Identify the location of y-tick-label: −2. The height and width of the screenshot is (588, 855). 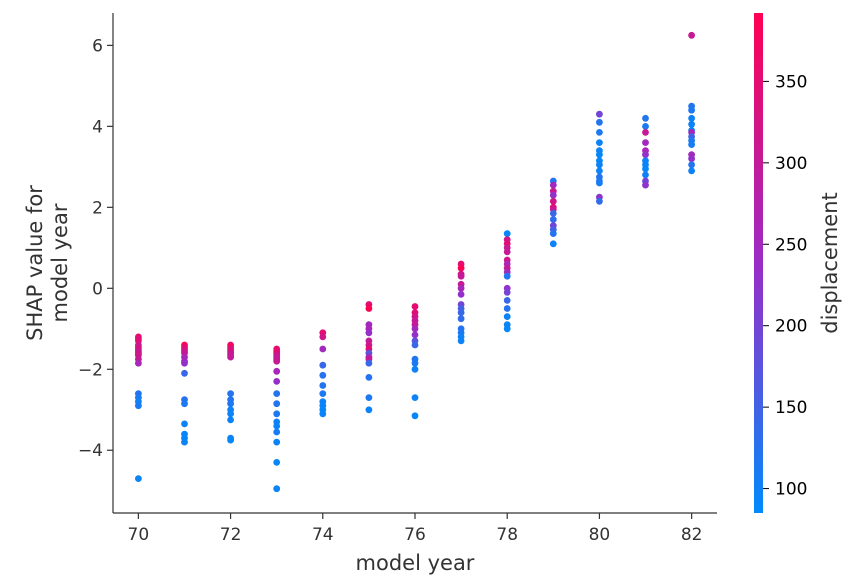
(90, 370).